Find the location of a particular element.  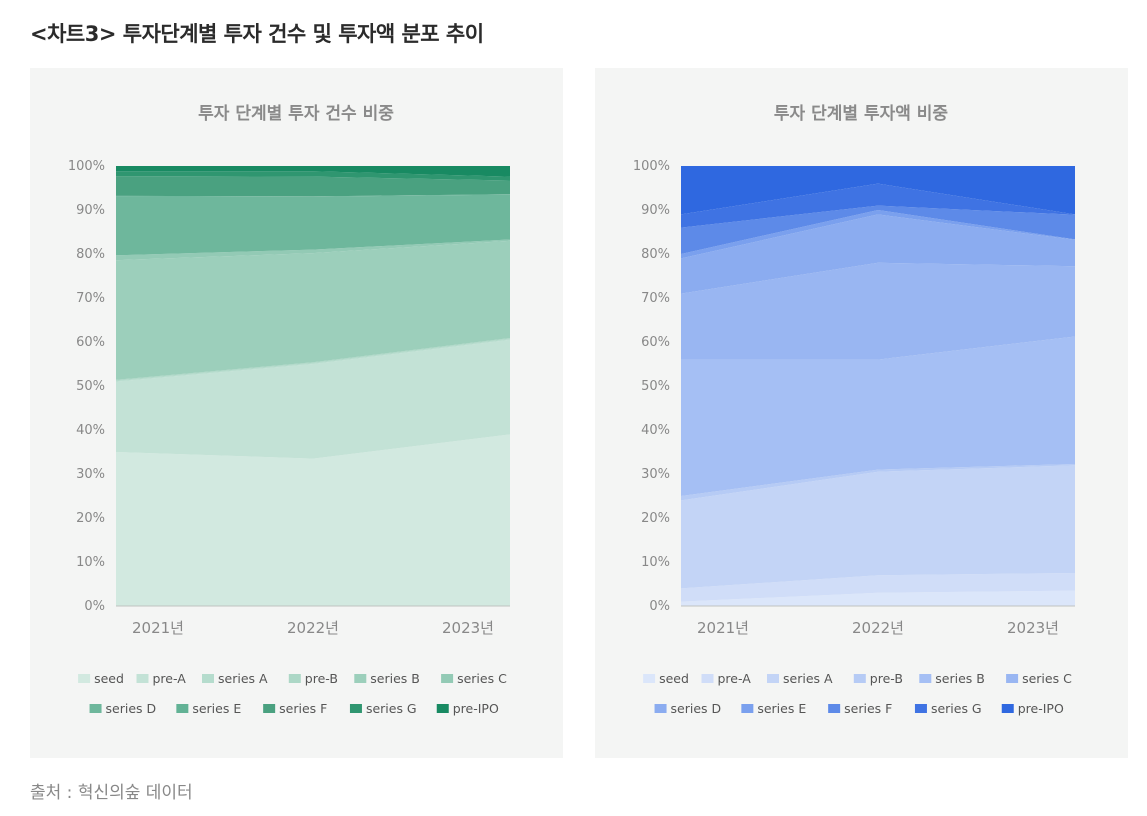

y-tick-label: 30% is located at coordinates (90, 474).